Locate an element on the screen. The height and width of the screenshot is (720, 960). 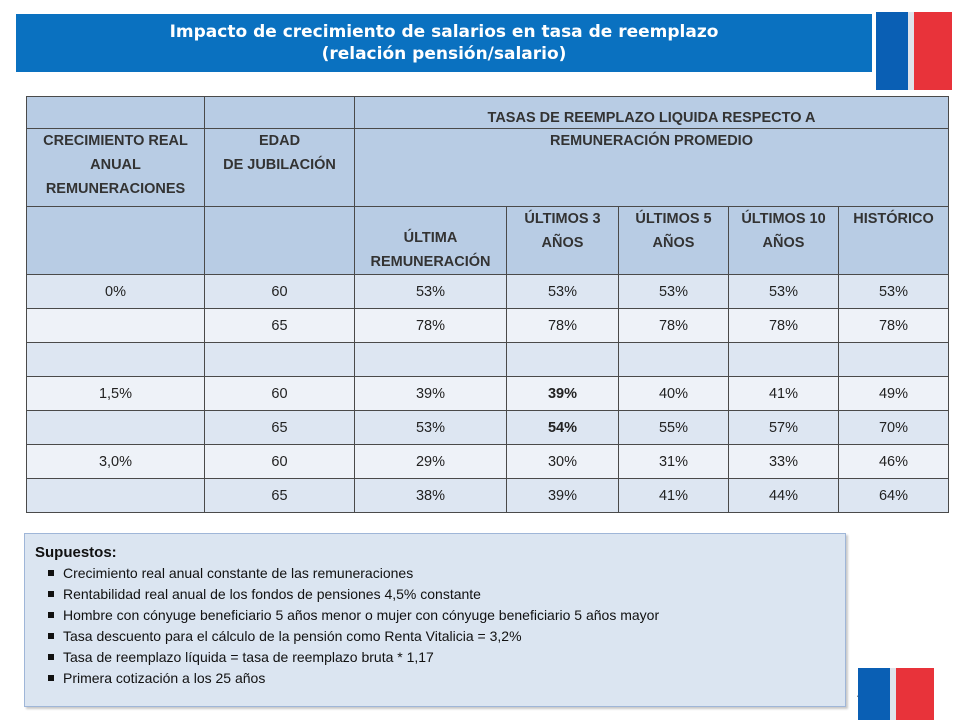
table-row is located at coordinates (487, 359).